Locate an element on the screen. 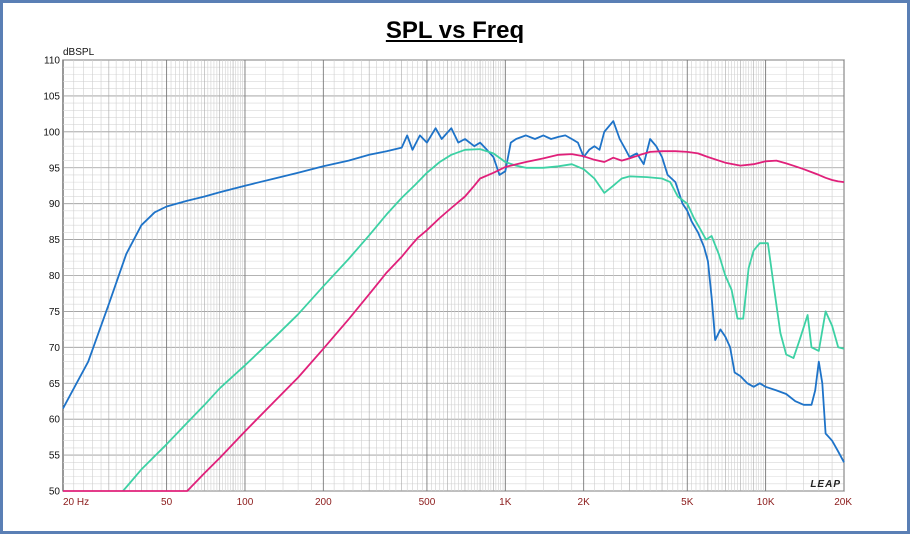 This screenshot has height=534, width=910. y-tick-label: 100 is located at coordinates (51, 132).